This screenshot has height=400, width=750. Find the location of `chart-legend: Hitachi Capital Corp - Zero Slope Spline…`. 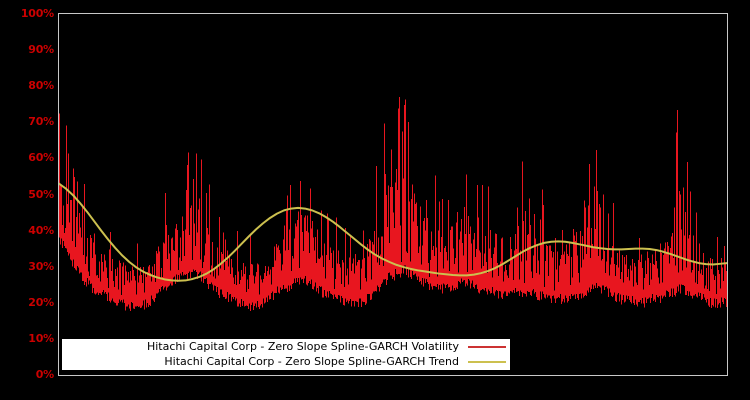

chart-legend: Hitachi Capital Corp - Zero Slope Spline… is located at coordinates (286, 354).